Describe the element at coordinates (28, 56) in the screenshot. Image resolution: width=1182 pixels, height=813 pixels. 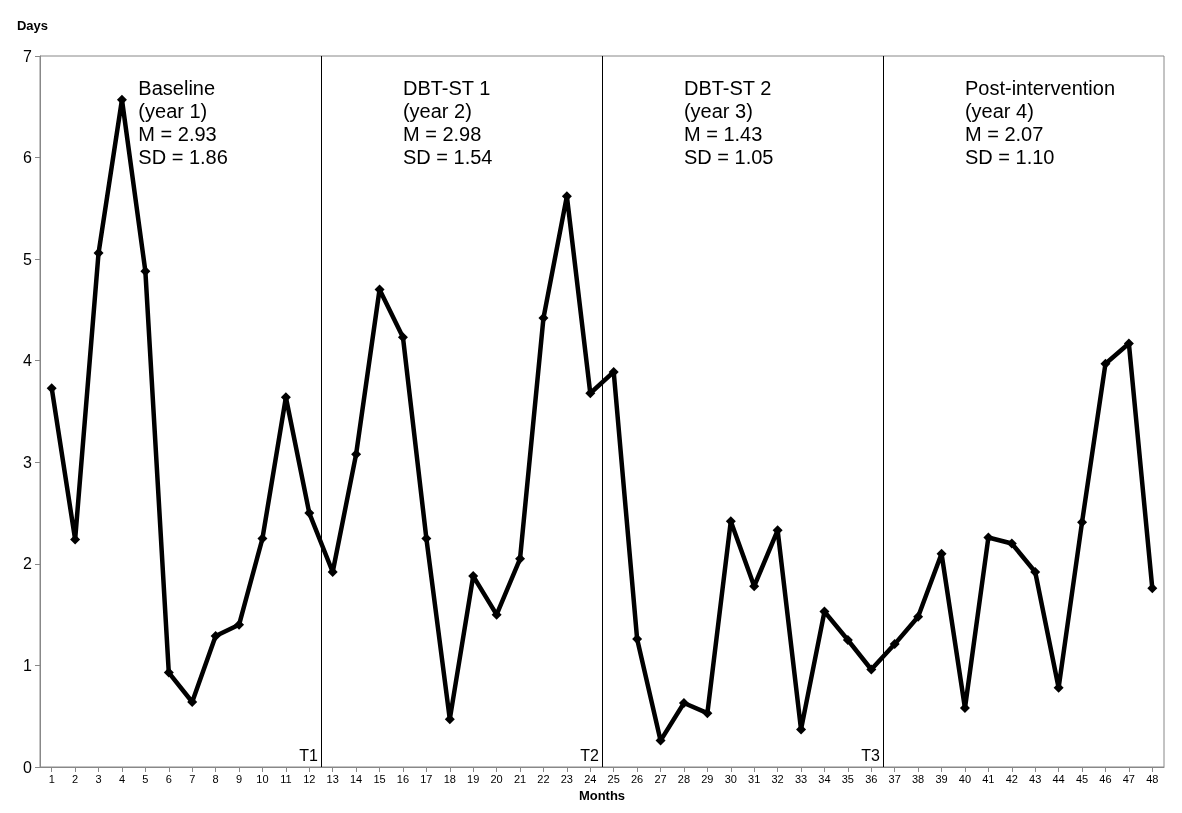
I see `y-tick-label: 7` at that location.